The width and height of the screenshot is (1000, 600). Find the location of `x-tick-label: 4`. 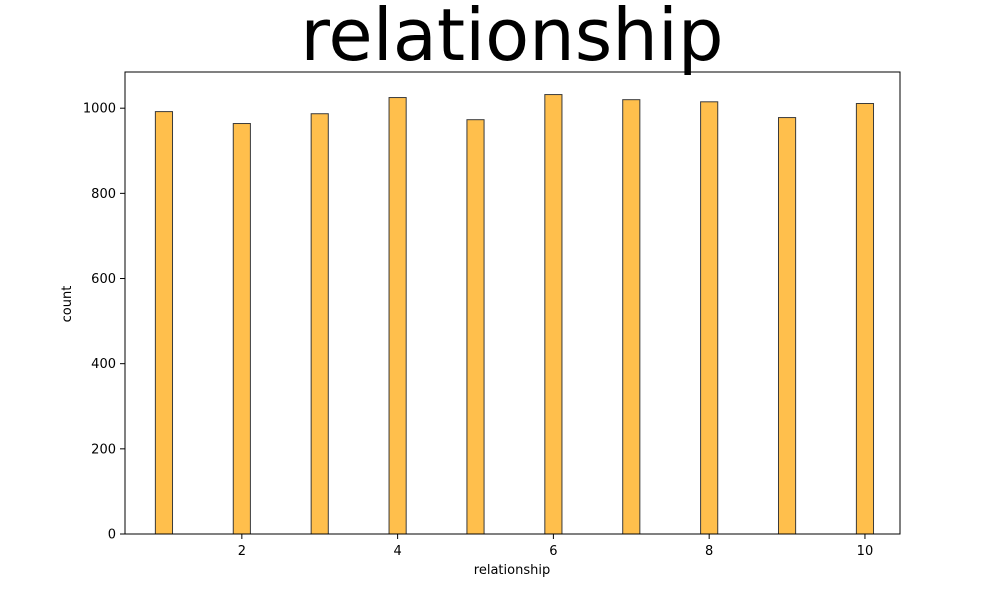

x-tick-label: 4 is located at coordinates (397, 551).